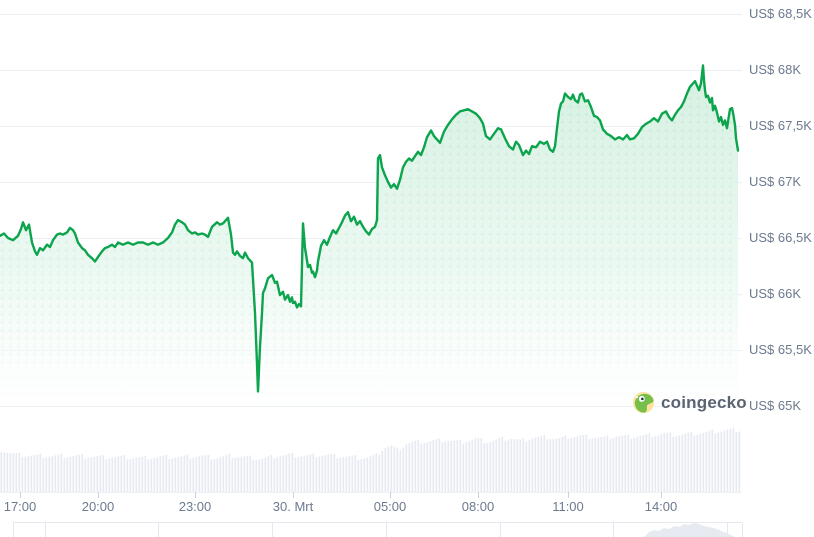 Image resolution: width=814 pixels, height=537 pixels. Describe the element at coordinates (775, 293) in the screenshot. I see `y-axis-label: US$ 66K` at that location.